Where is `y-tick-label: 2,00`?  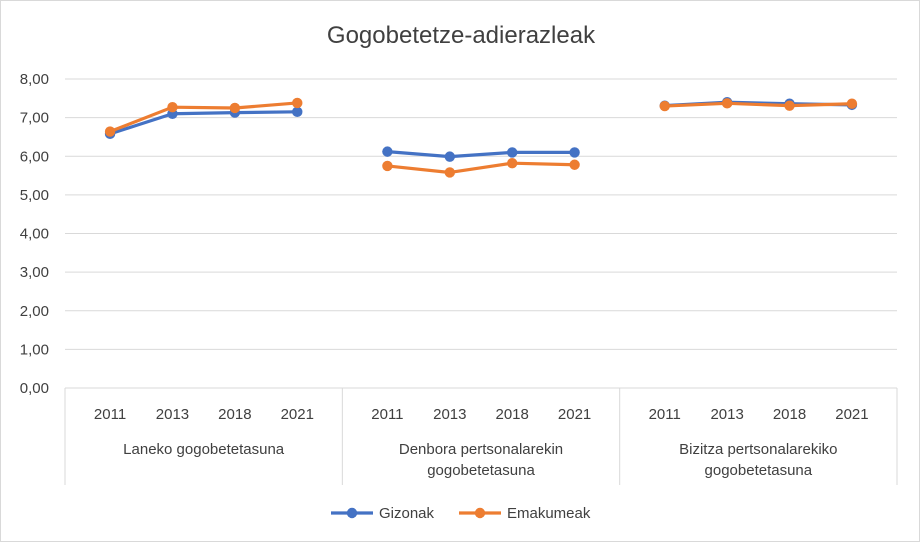
y-tick-label: 2,00 is located at coordinates (34, 311).